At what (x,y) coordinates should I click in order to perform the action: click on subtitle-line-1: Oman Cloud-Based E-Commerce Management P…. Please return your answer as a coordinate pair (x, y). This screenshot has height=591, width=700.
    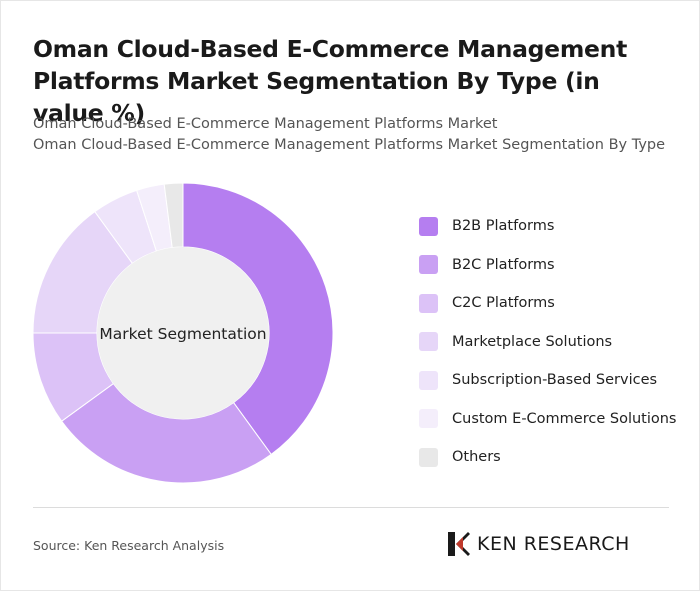
    Looking at the image, I should click on (265, 124).